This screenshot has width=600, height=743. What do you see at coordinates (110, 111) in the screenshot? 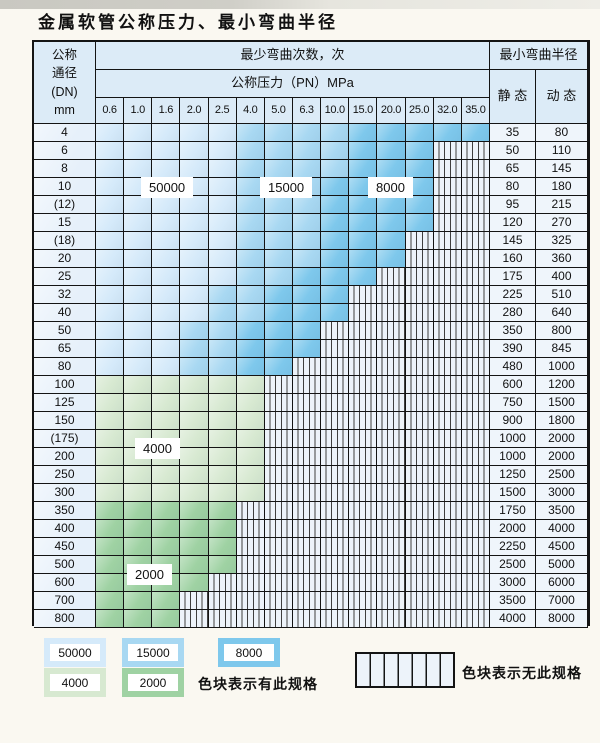
I see `pressure-col-header: 0.6` at bounding box center [110, 111].